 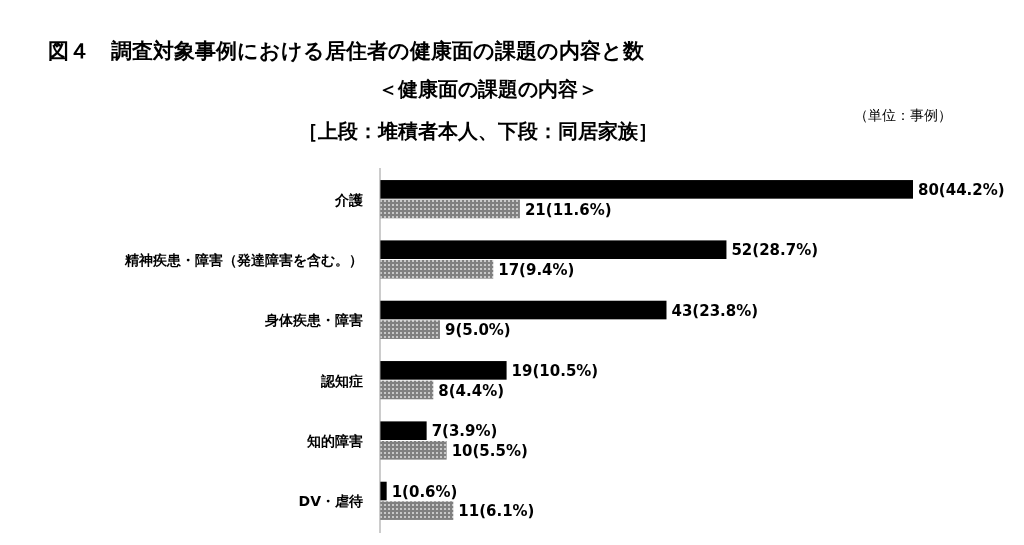 I want to click on y-tick-label: 知的障害, so click(x=334, y=440).